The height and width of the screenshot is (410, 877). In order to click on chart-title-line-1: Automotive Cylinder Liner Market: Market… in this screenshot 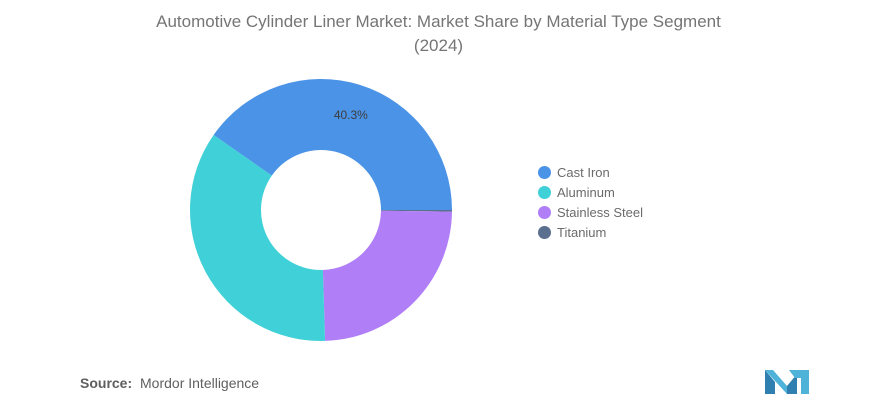, I will do `click(438, 21)`.